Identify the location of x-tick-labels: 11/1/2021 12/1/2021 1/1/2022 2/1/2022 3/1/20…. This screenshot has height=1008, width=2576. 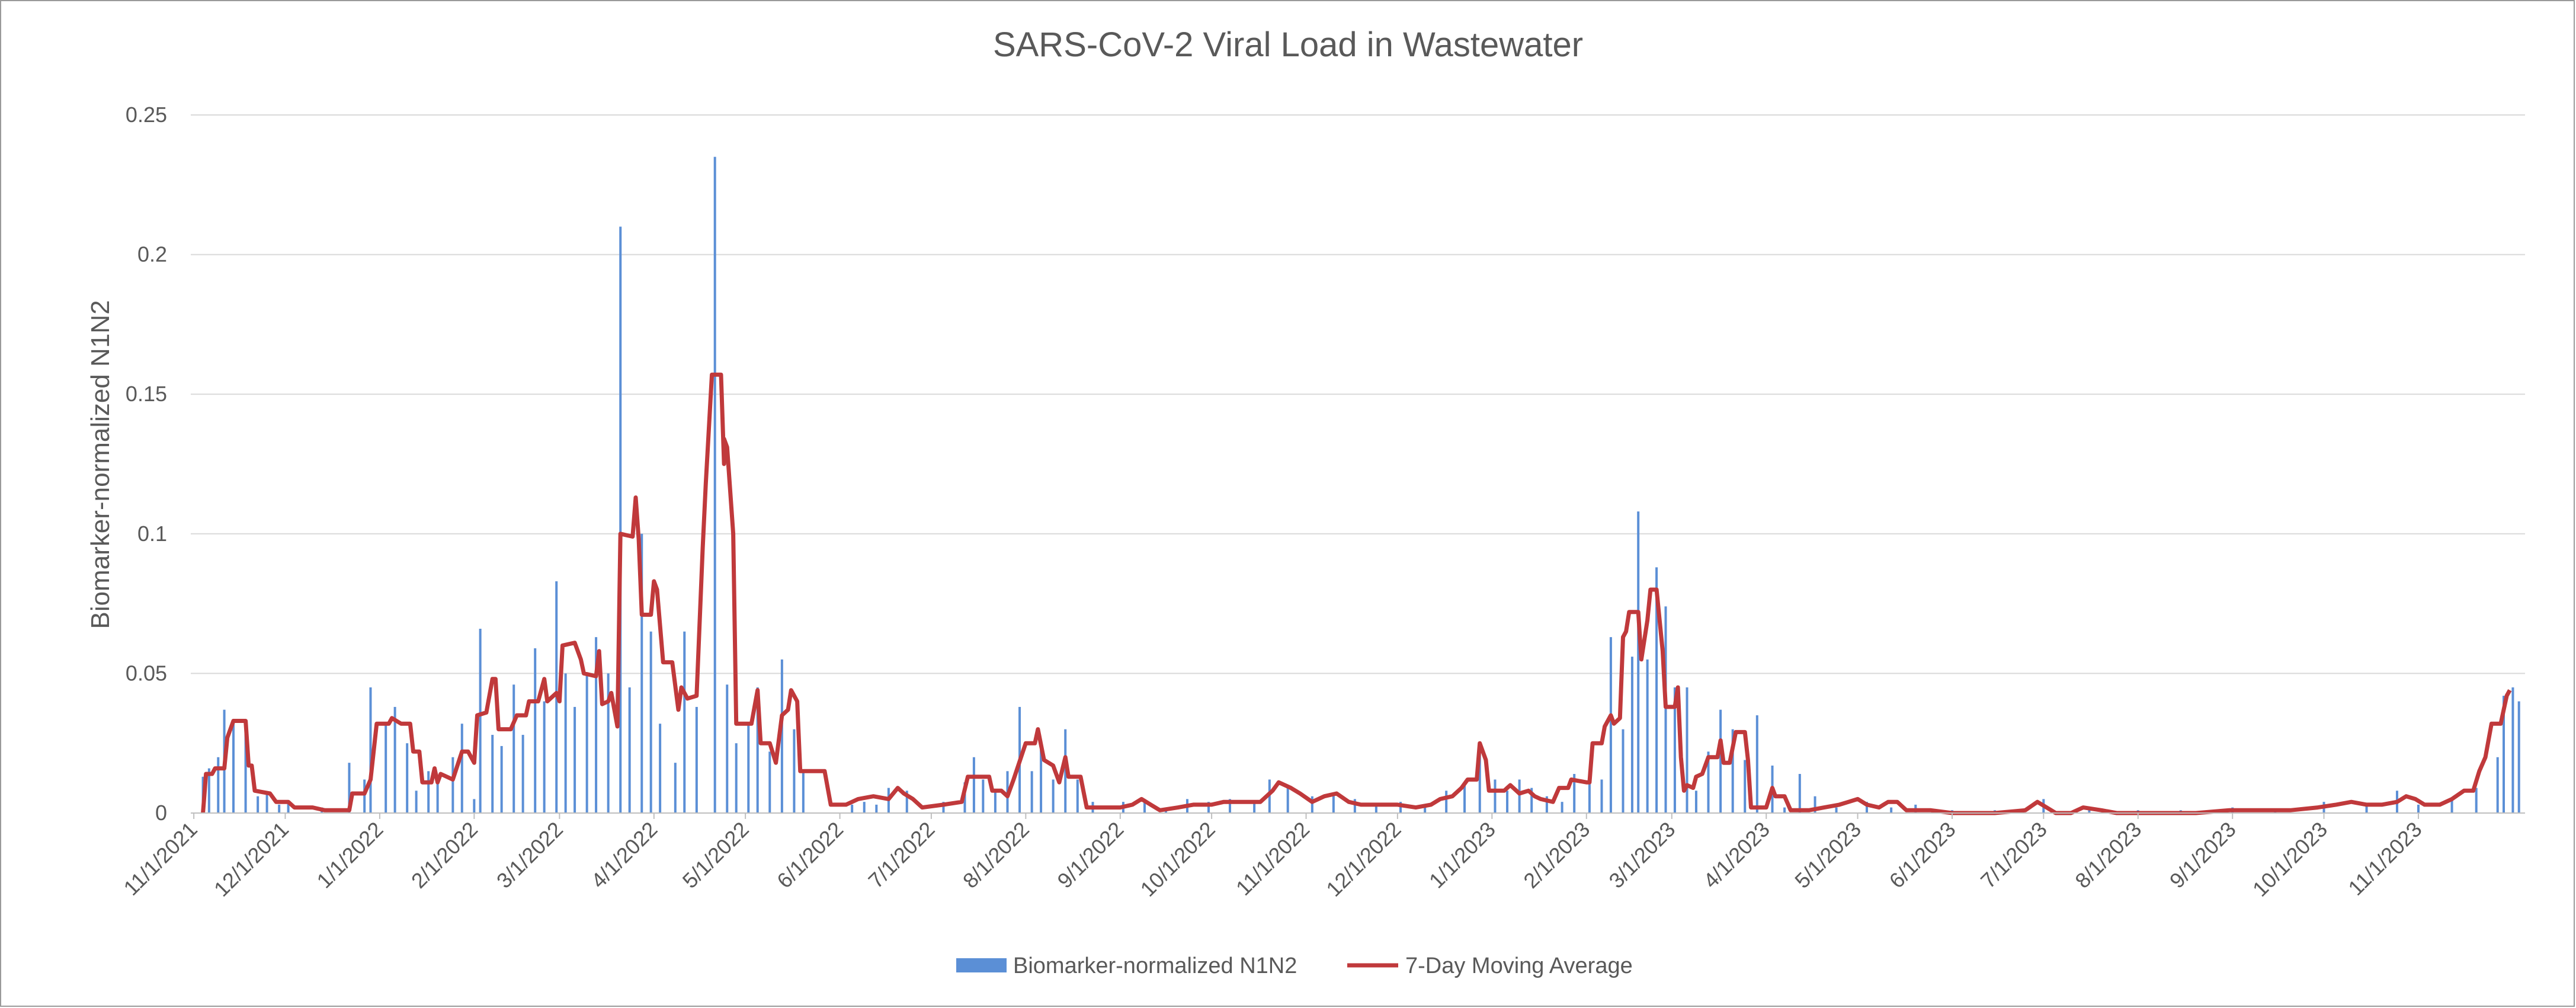
(1273, 857).